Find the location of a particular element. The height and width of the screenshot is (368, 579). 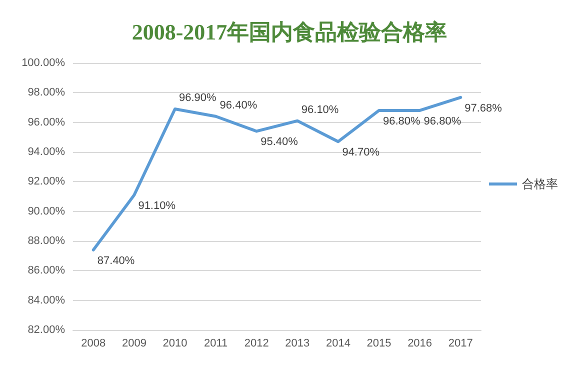

y-tick-label: 82.00% is located at coordinates (47, 330).